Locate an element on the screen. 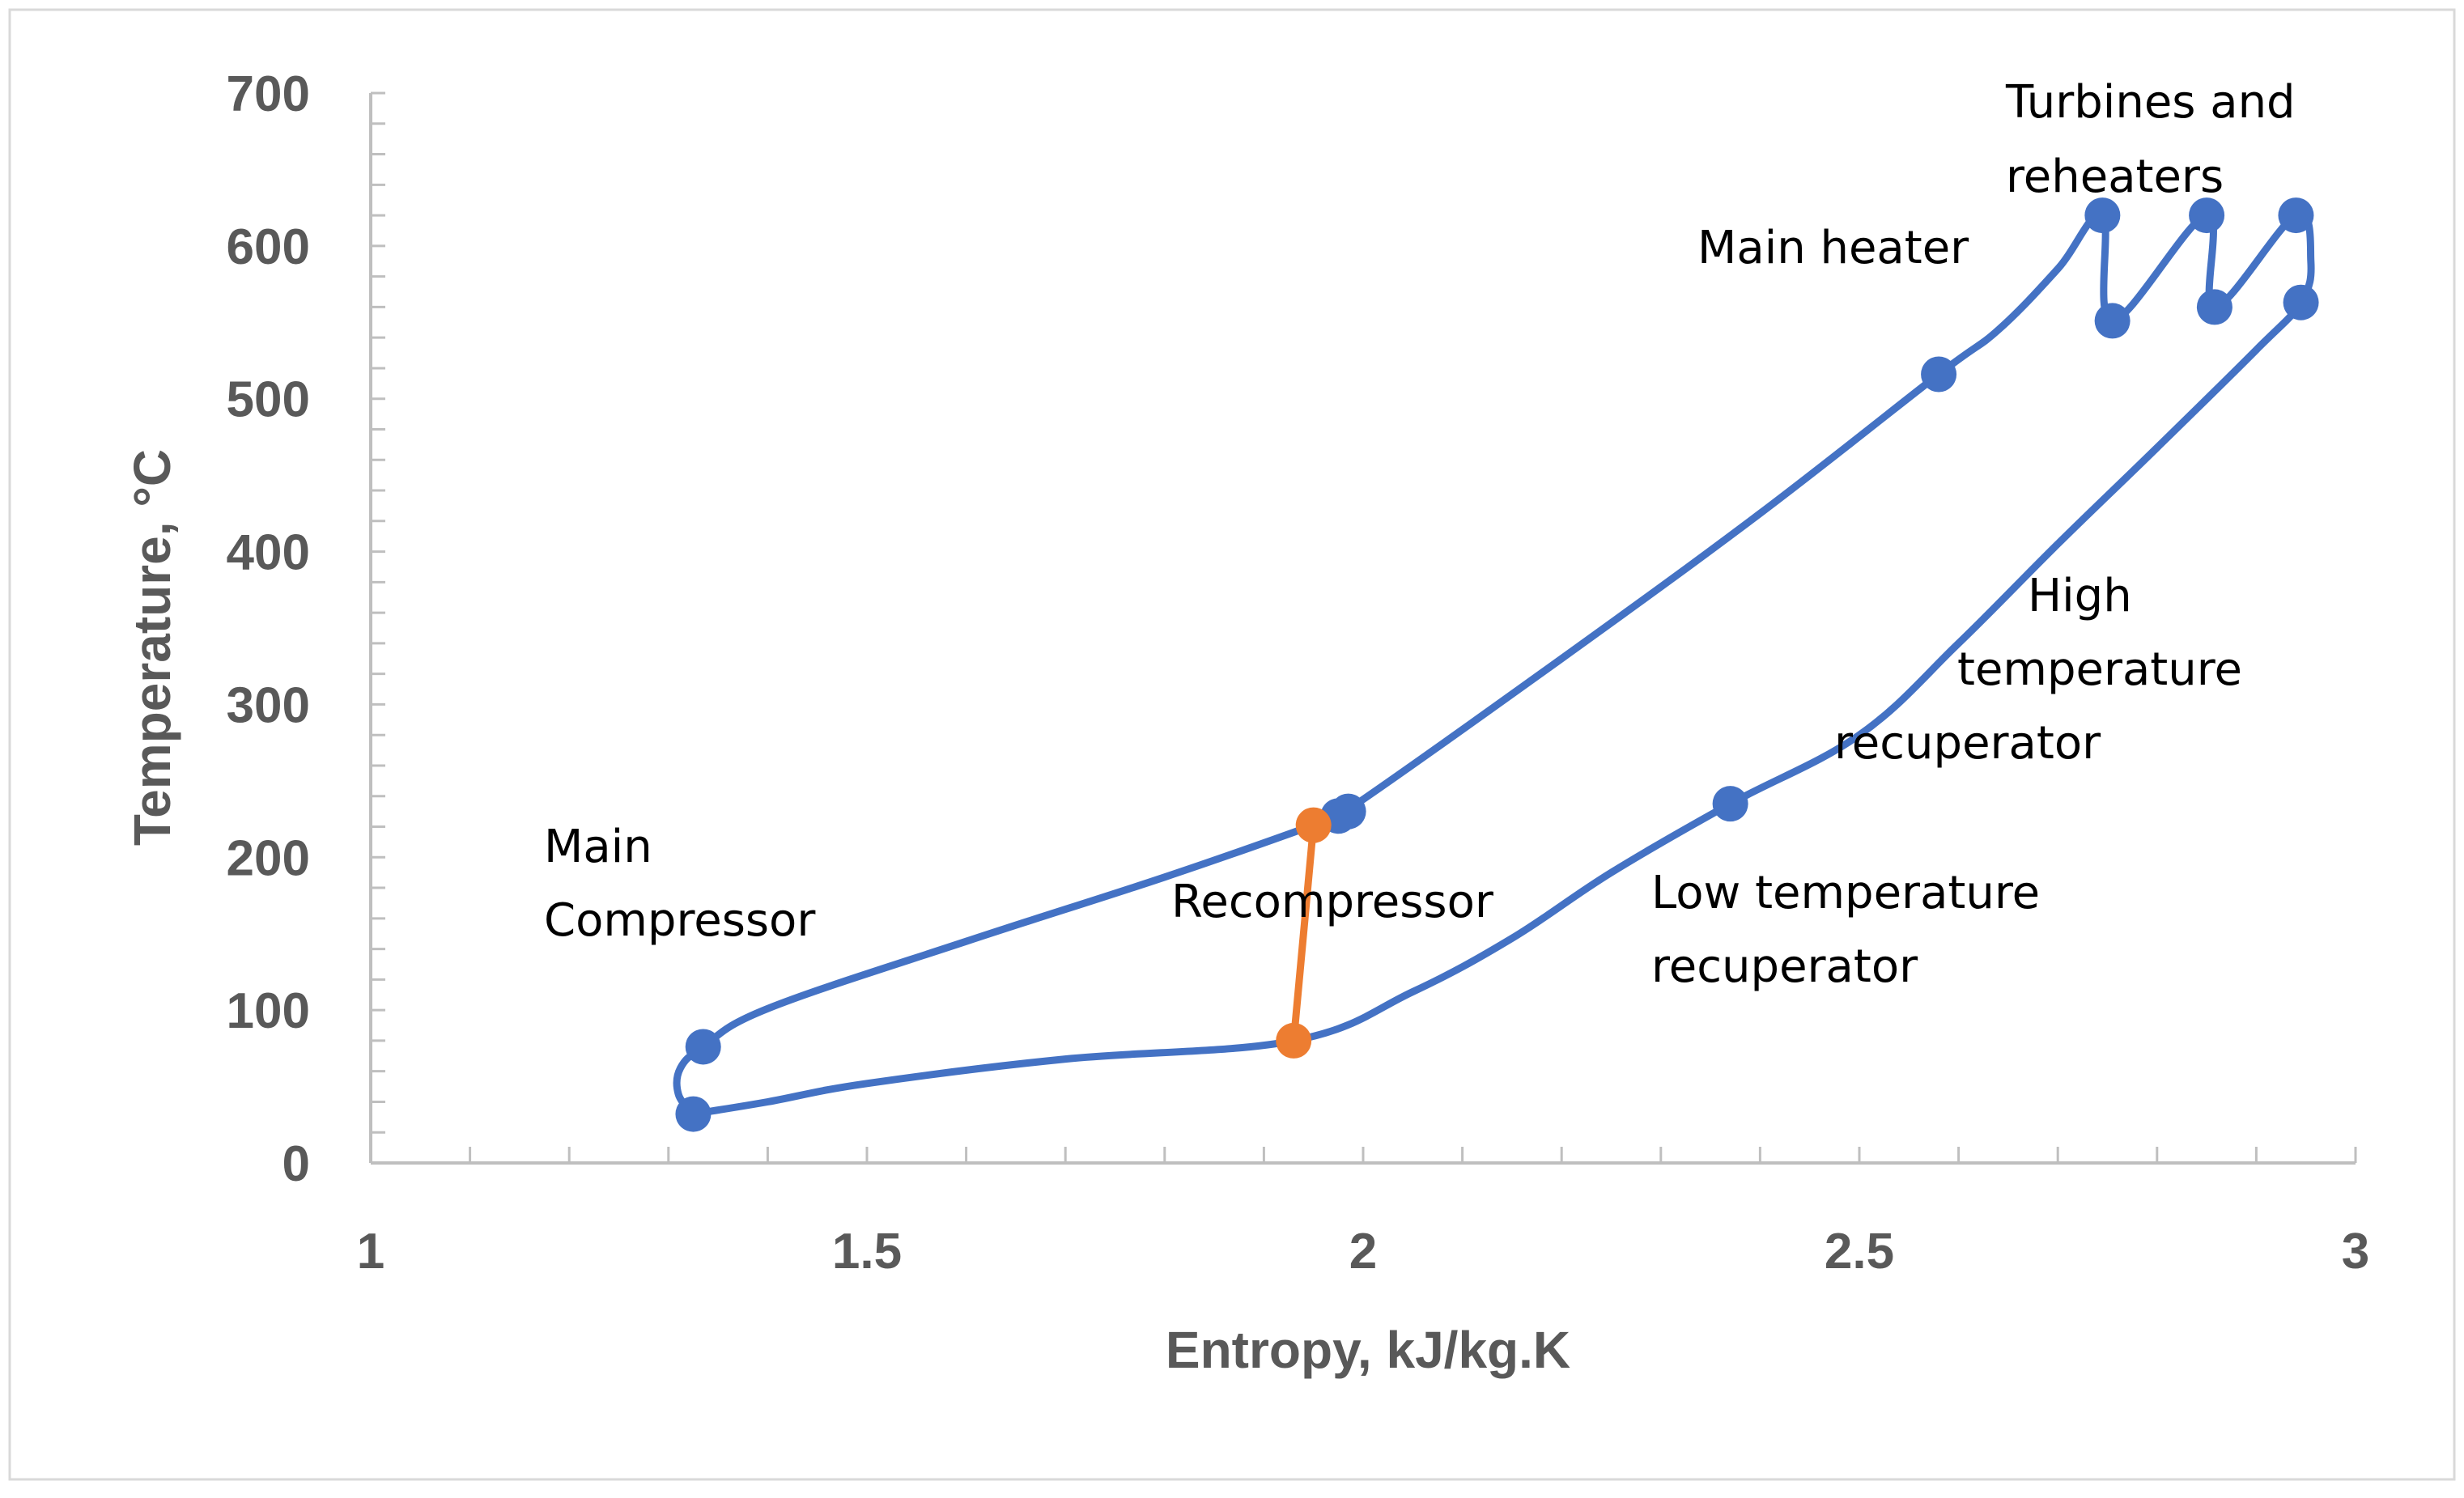 The width and height of the screenshot is (2464, 1498). y-tick-labels: 0 100 200 300 400 500 600 700 is located at coordinates (269, 629).